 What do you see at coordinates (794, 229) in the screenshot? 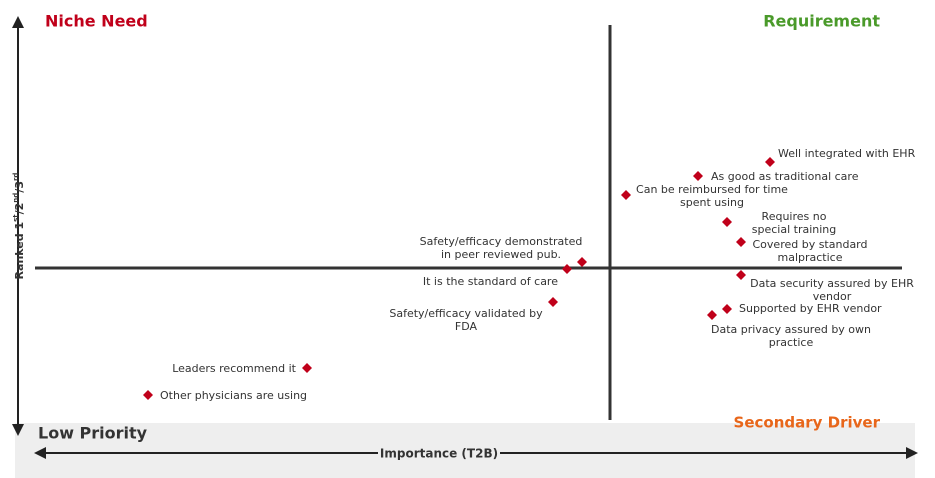
I see `point-label: special training` at bounding box center [794, 229].